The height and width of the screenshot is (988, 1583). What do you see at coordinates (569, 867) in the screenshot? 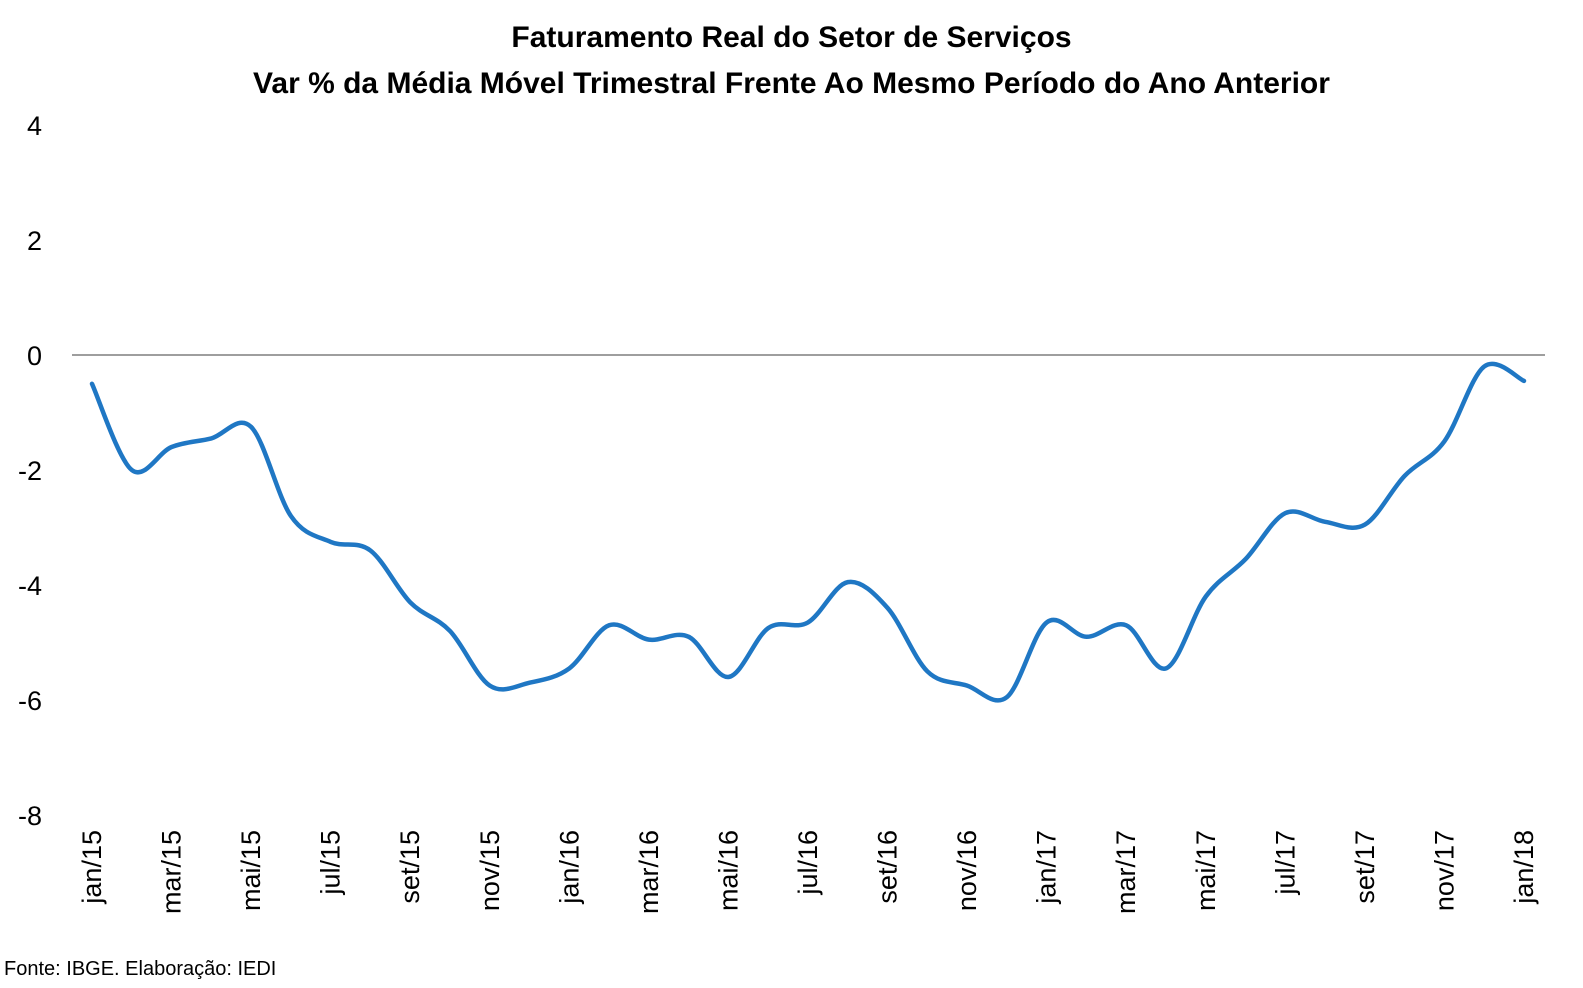
I see `x-tick-label: jan/16` at bounding box center [569, 867].